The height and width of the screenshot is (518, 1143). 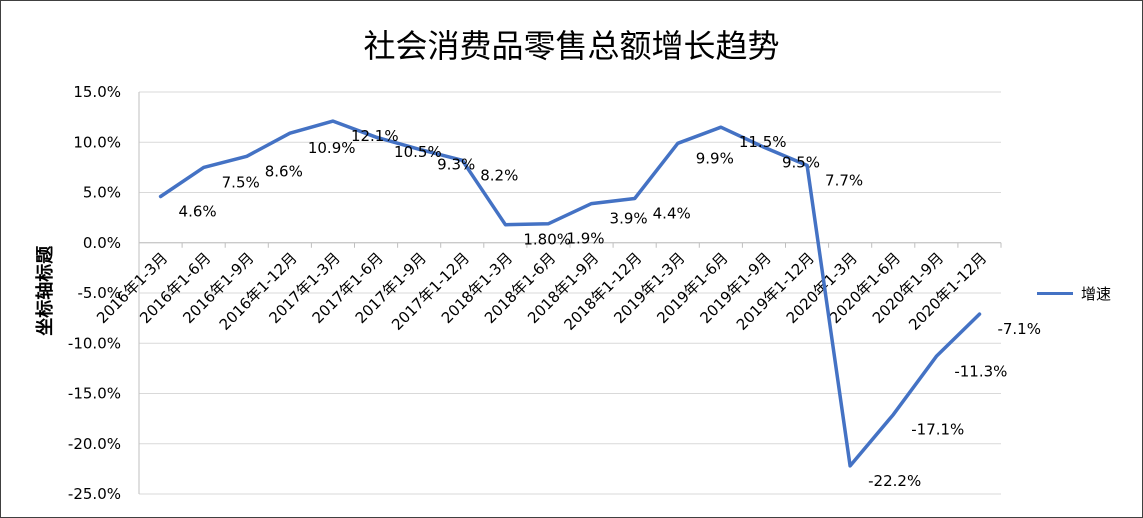 What do you see at coordinates (94, 494) in the screenshot?
I see `y-tick-label: -25.0%` at bounding box center [94, 494].